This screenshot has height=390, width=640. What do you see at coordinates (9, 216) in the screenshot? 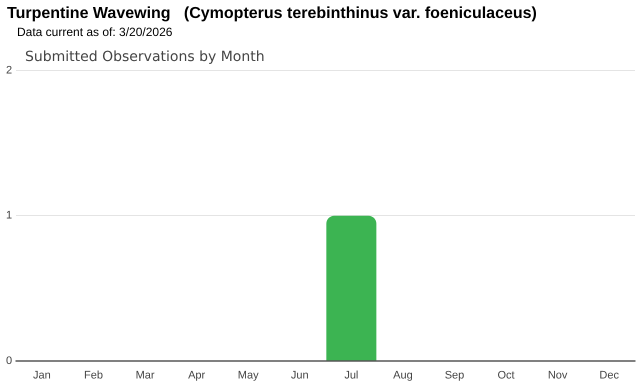
I see `y-tick-label: 1` at bounding box center [9, 216].